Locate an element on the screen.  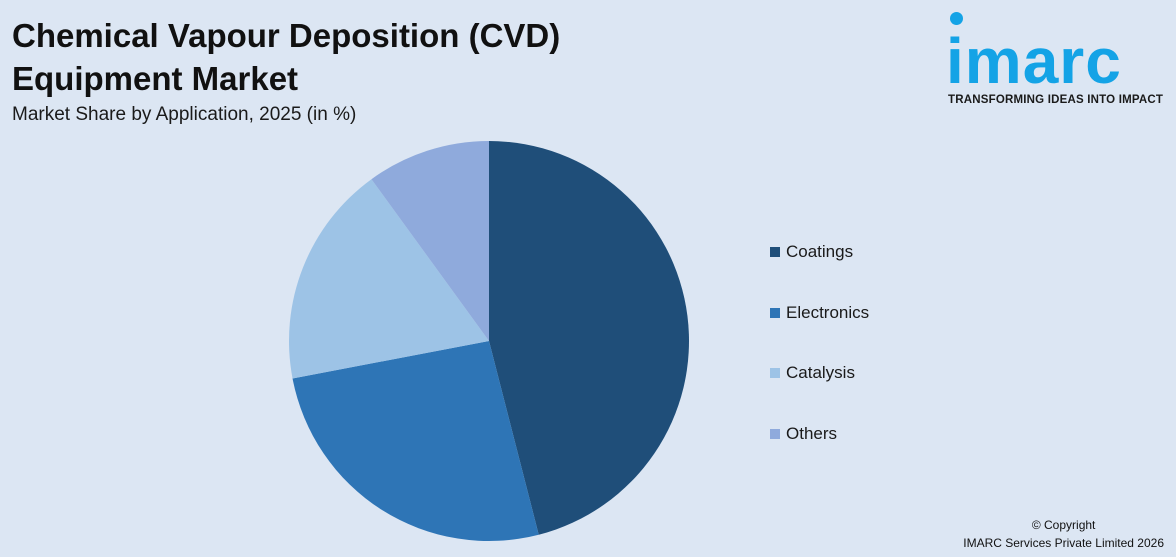
legend-item-catalysis: Catalysis is located at coordinates (819, 373).